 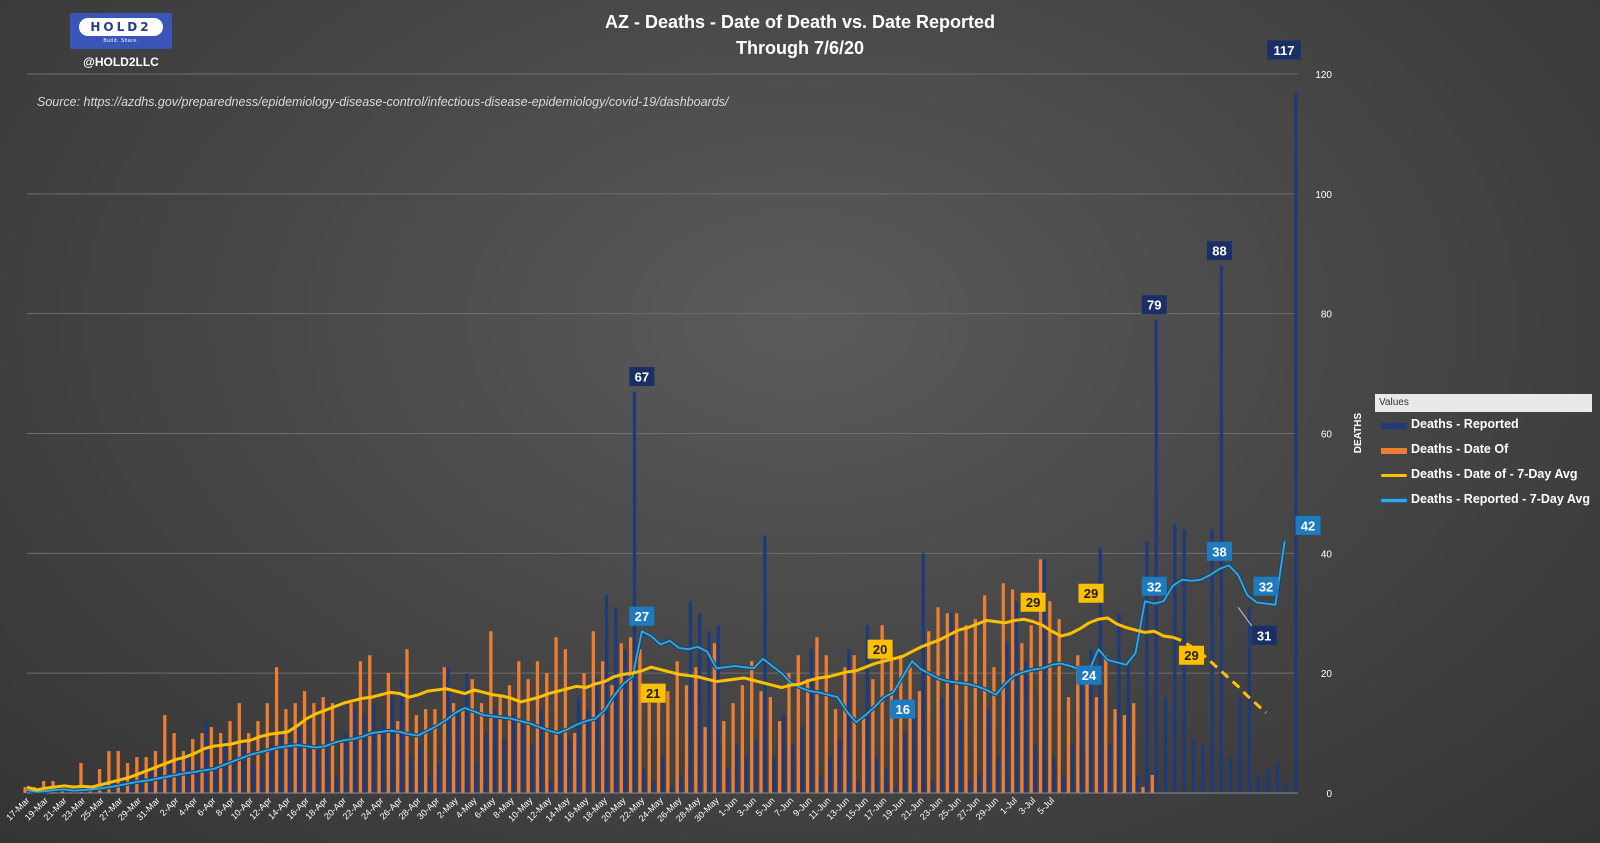 What do you see at coordinates (1394, 426) in the screenshot?
I see `legend-swatch-reported` at bounding box center [1394, 426].